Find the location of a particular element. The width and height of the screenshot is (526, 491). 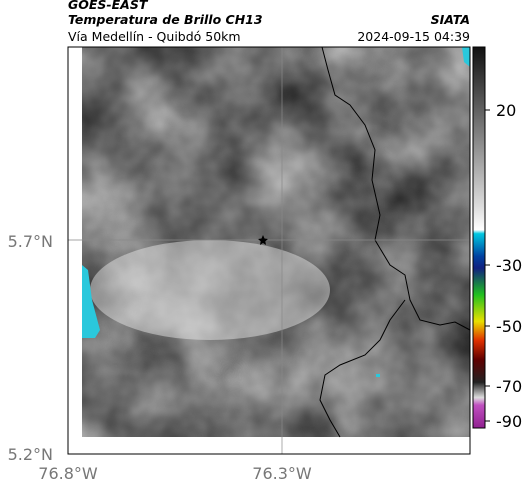

colorbar-label: -50 is located at coordinates (509, 326).